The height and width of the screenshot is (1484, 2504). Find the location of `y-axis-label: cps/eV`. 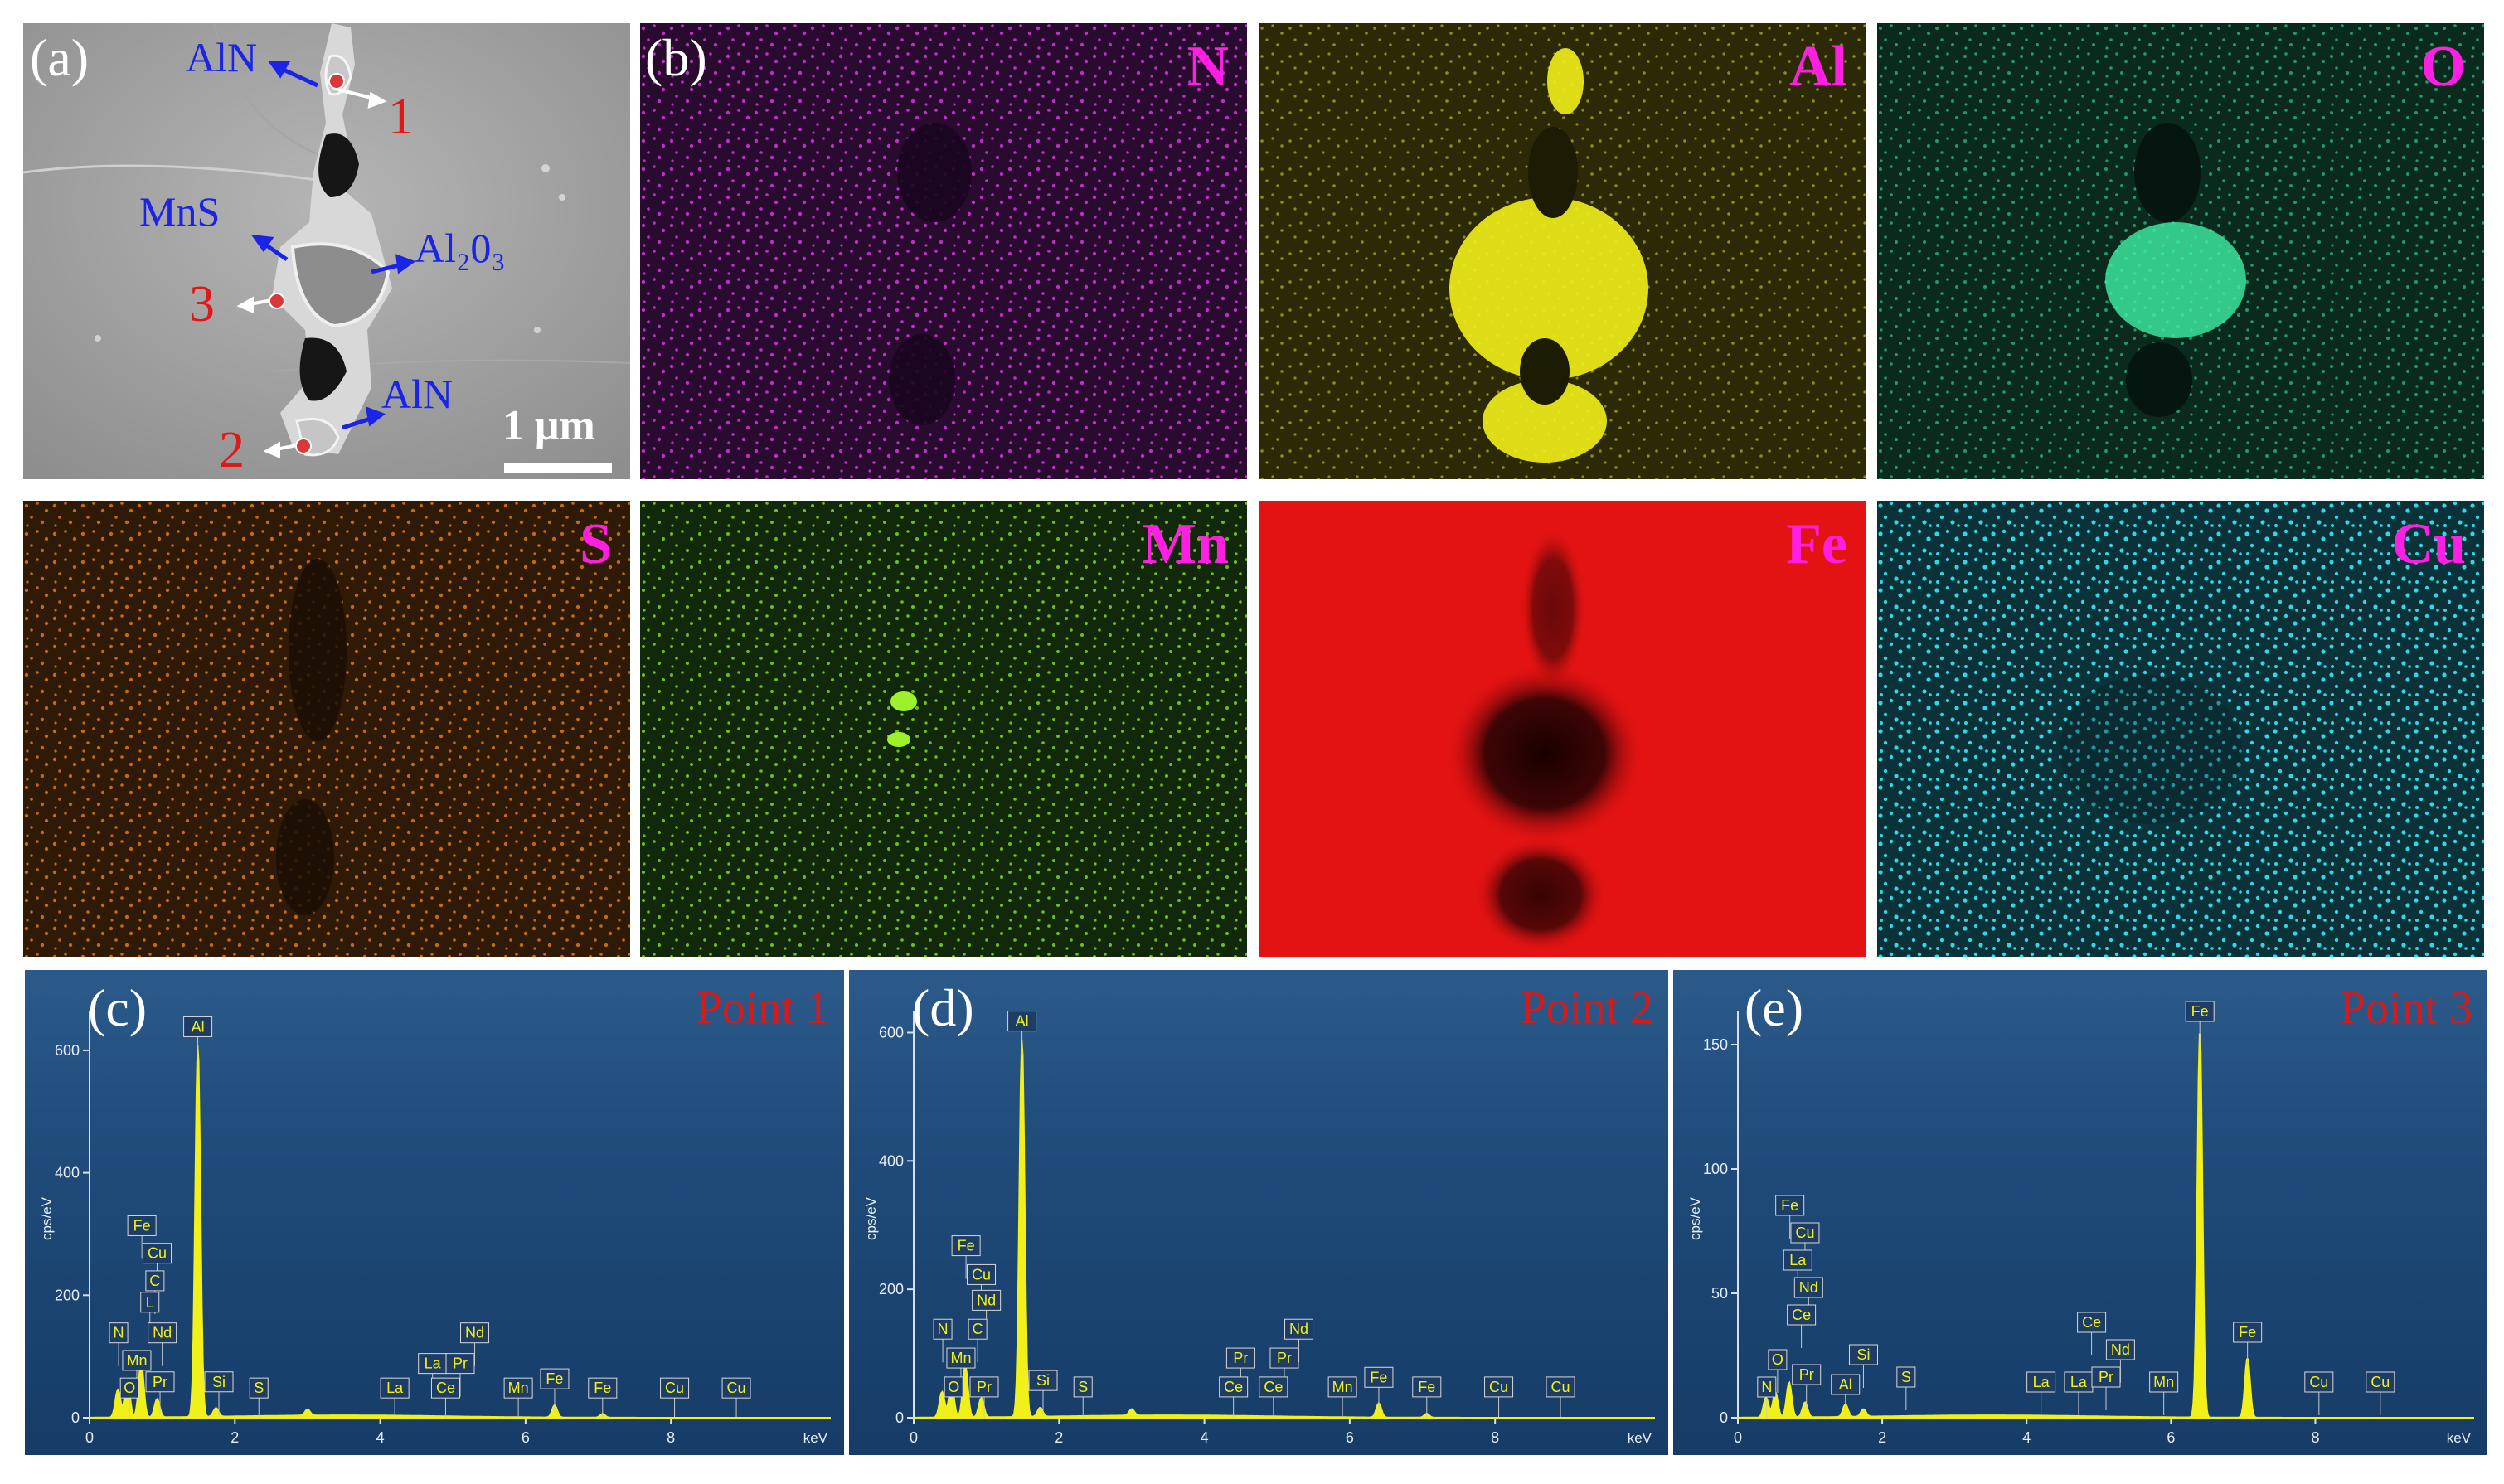

y-axis-label: cps/eV is located at coordinates (1695, 1218).